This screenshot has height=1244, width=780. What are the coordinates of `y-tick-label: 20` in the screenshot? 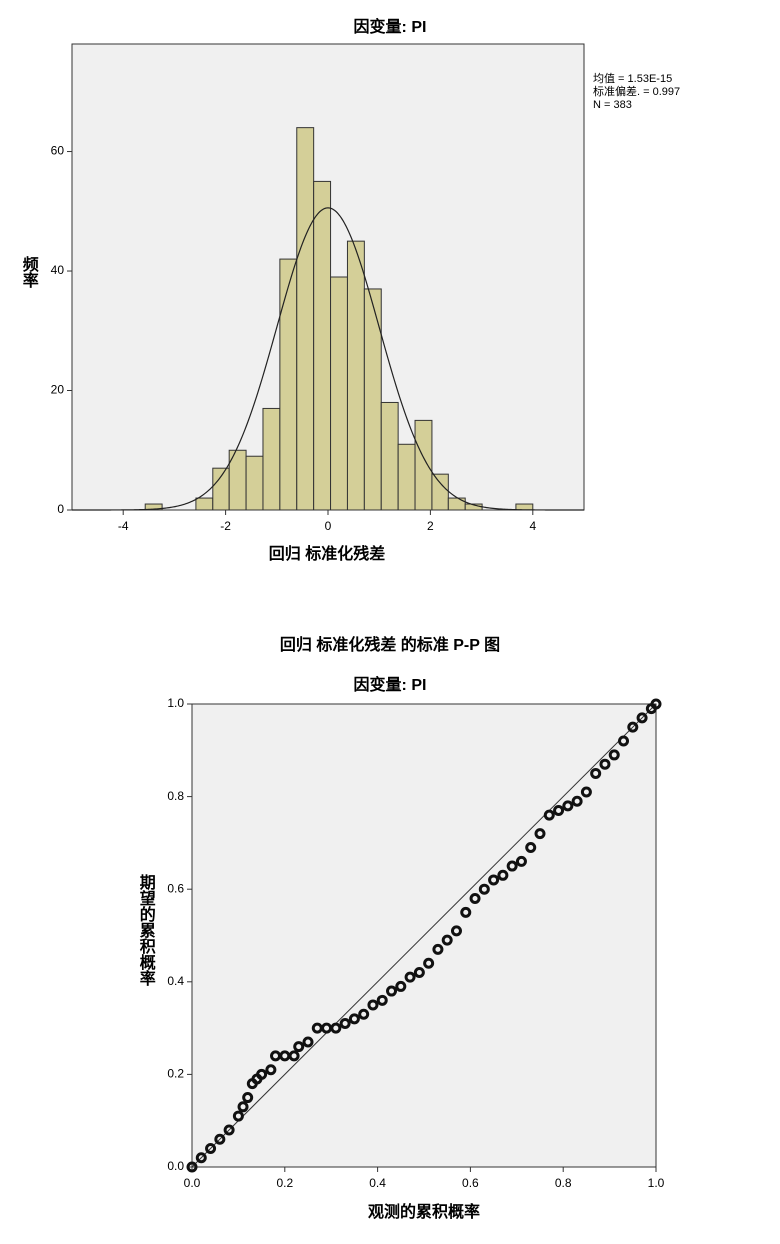 It's located at (58, 390).